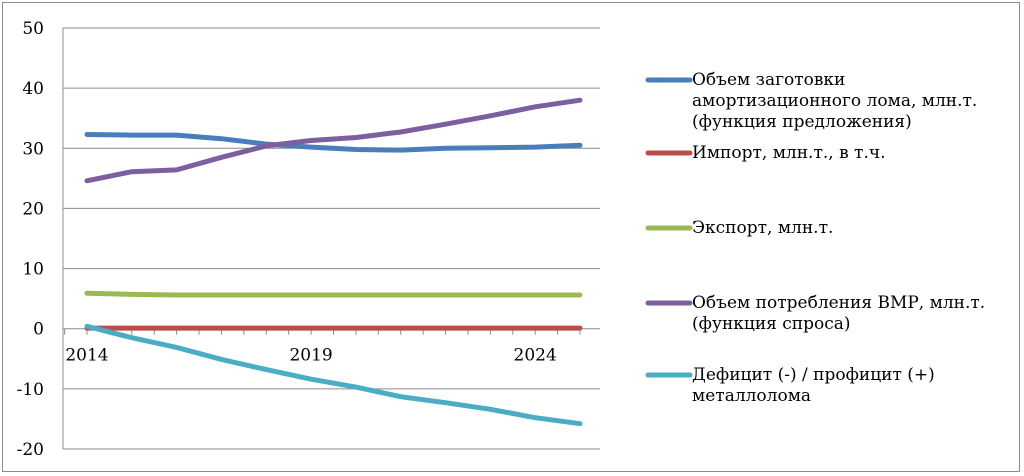 This screenshot has width=1024, height=476. What do you see at coordinates (33, 89) in the screenshot?
I see `y-tick-label: 40` at bounding box center [33, 89].